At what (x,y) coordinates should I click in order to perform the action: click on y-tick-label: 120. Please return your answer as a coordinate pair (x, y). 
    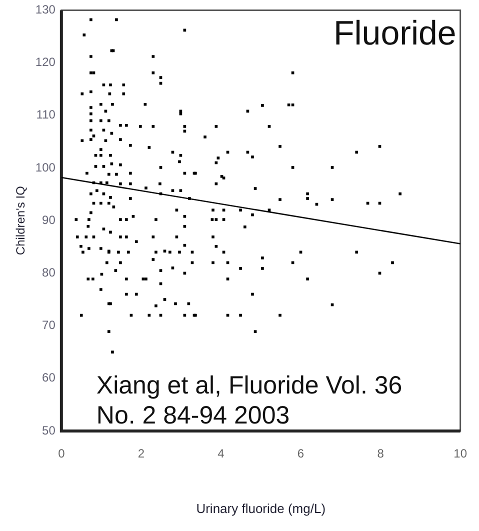
    Looking at the image, I should click on (45, 62).